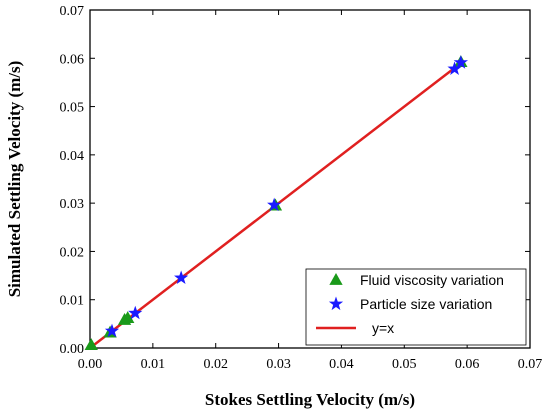 This screenshot has height=415, width=550. What do you see at coordinates (404, 364) in the screenshot?
I see `x-tick-label: 0.05` at bounding box center [404, 364].